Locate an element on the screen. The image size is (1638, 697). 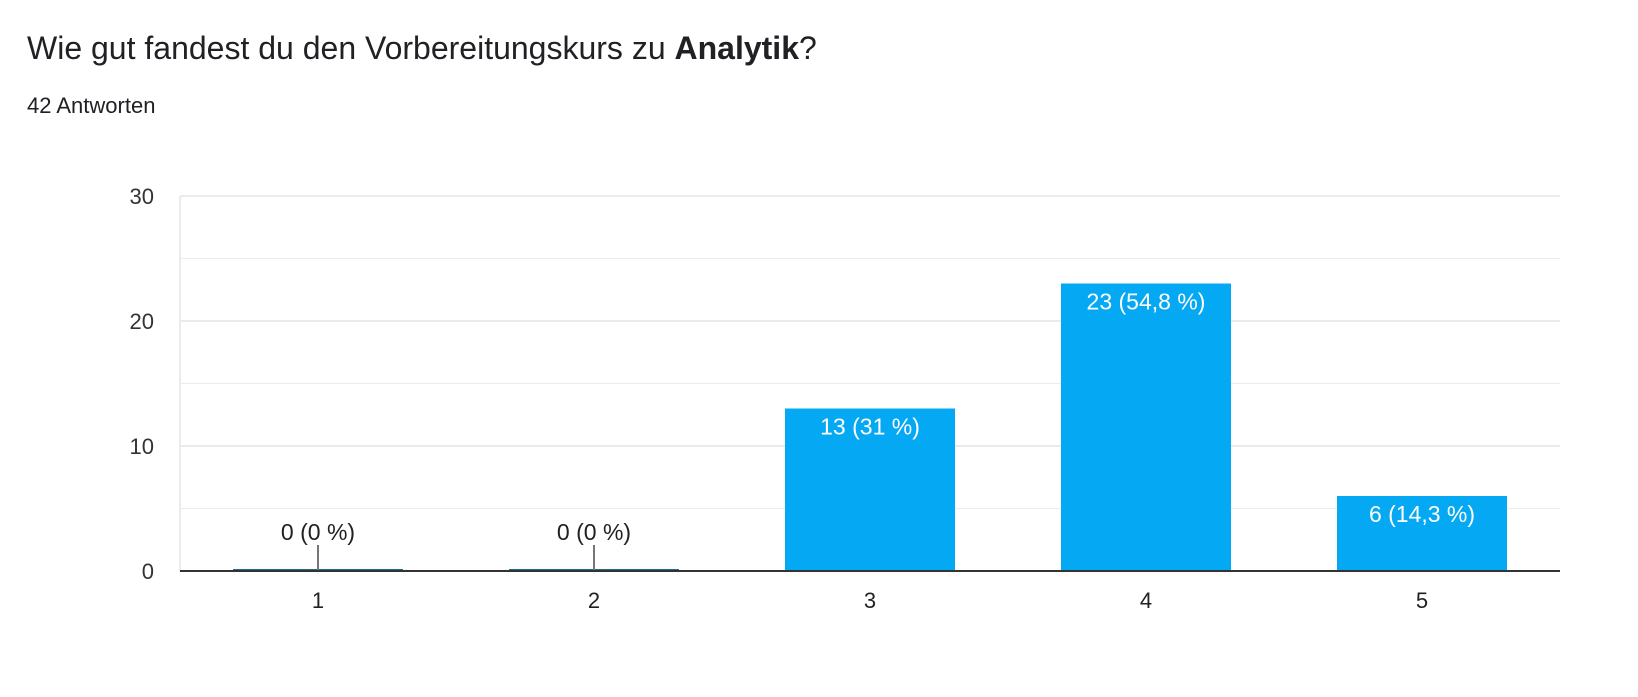
response-count: 42 Antworten is located at coordinates (91, 105).